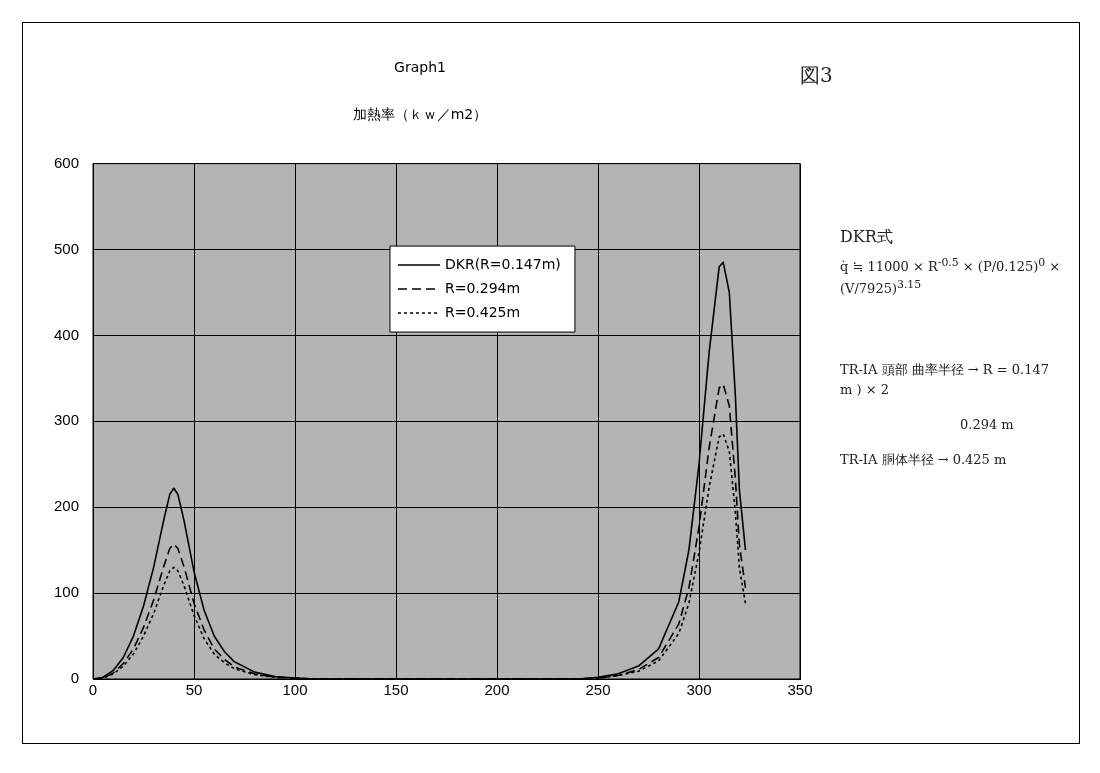 The height and width of the screenshot is (773, 1100). I want to click on y-tick-label: 500, so click(67, 248).